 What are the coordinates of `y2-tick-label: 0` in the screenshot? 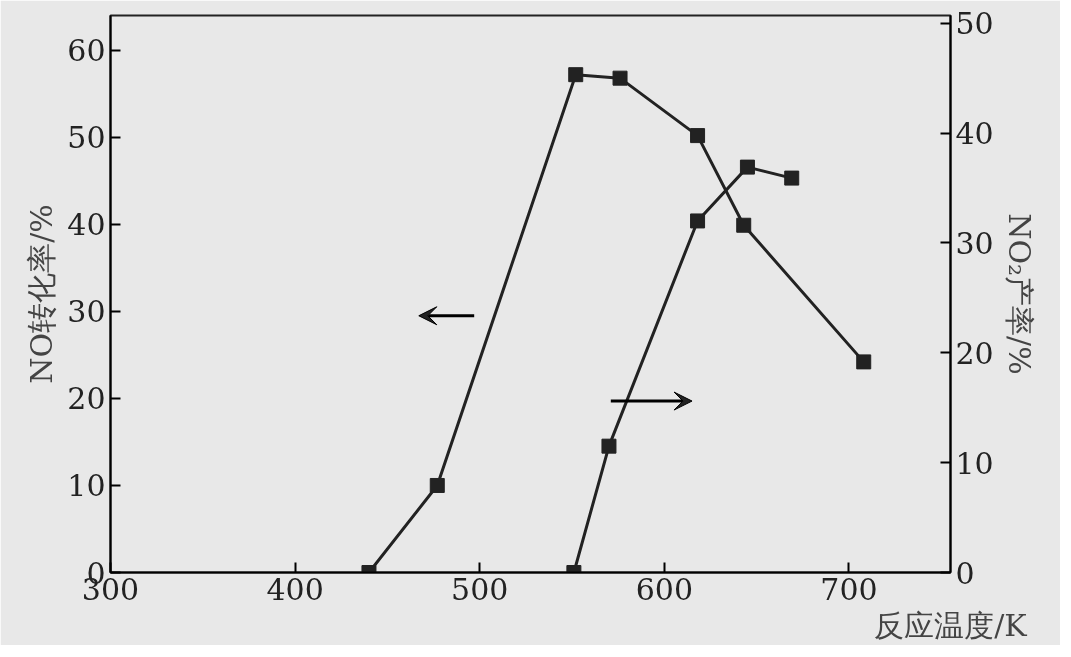 It's located at (965, 573).